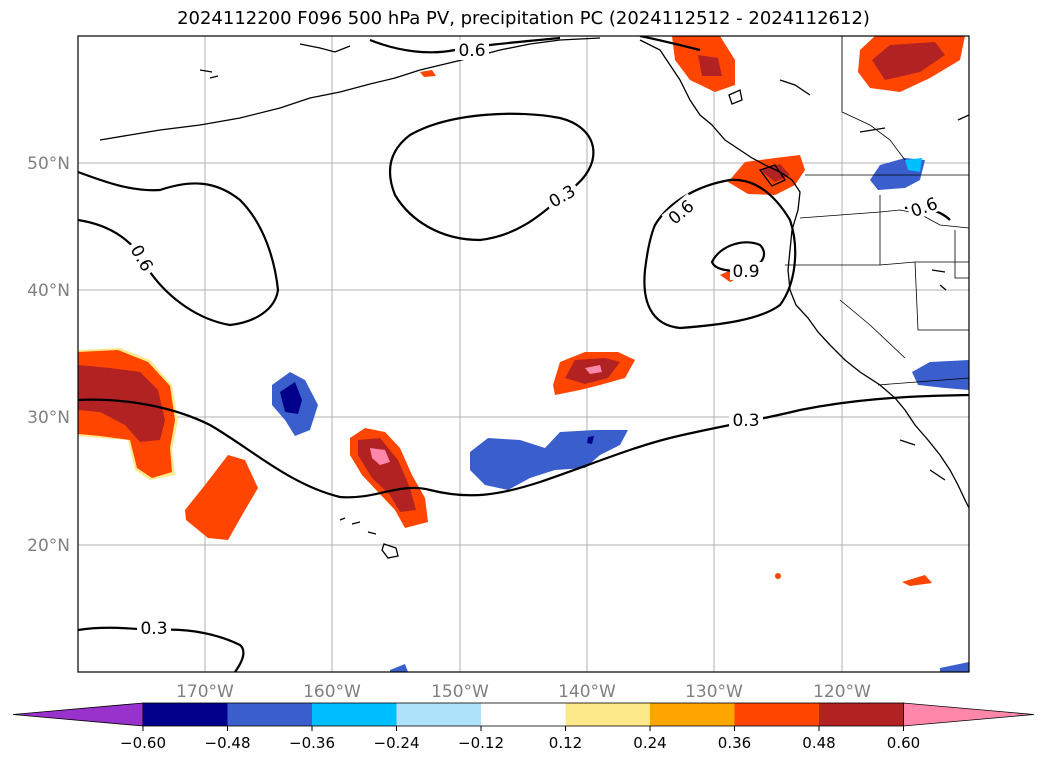 This screenshot has width=1047, height=765. Describe the element at coordinates (911, 64) in the screenshot. I see `precip-positive-canada-blob` at that location.